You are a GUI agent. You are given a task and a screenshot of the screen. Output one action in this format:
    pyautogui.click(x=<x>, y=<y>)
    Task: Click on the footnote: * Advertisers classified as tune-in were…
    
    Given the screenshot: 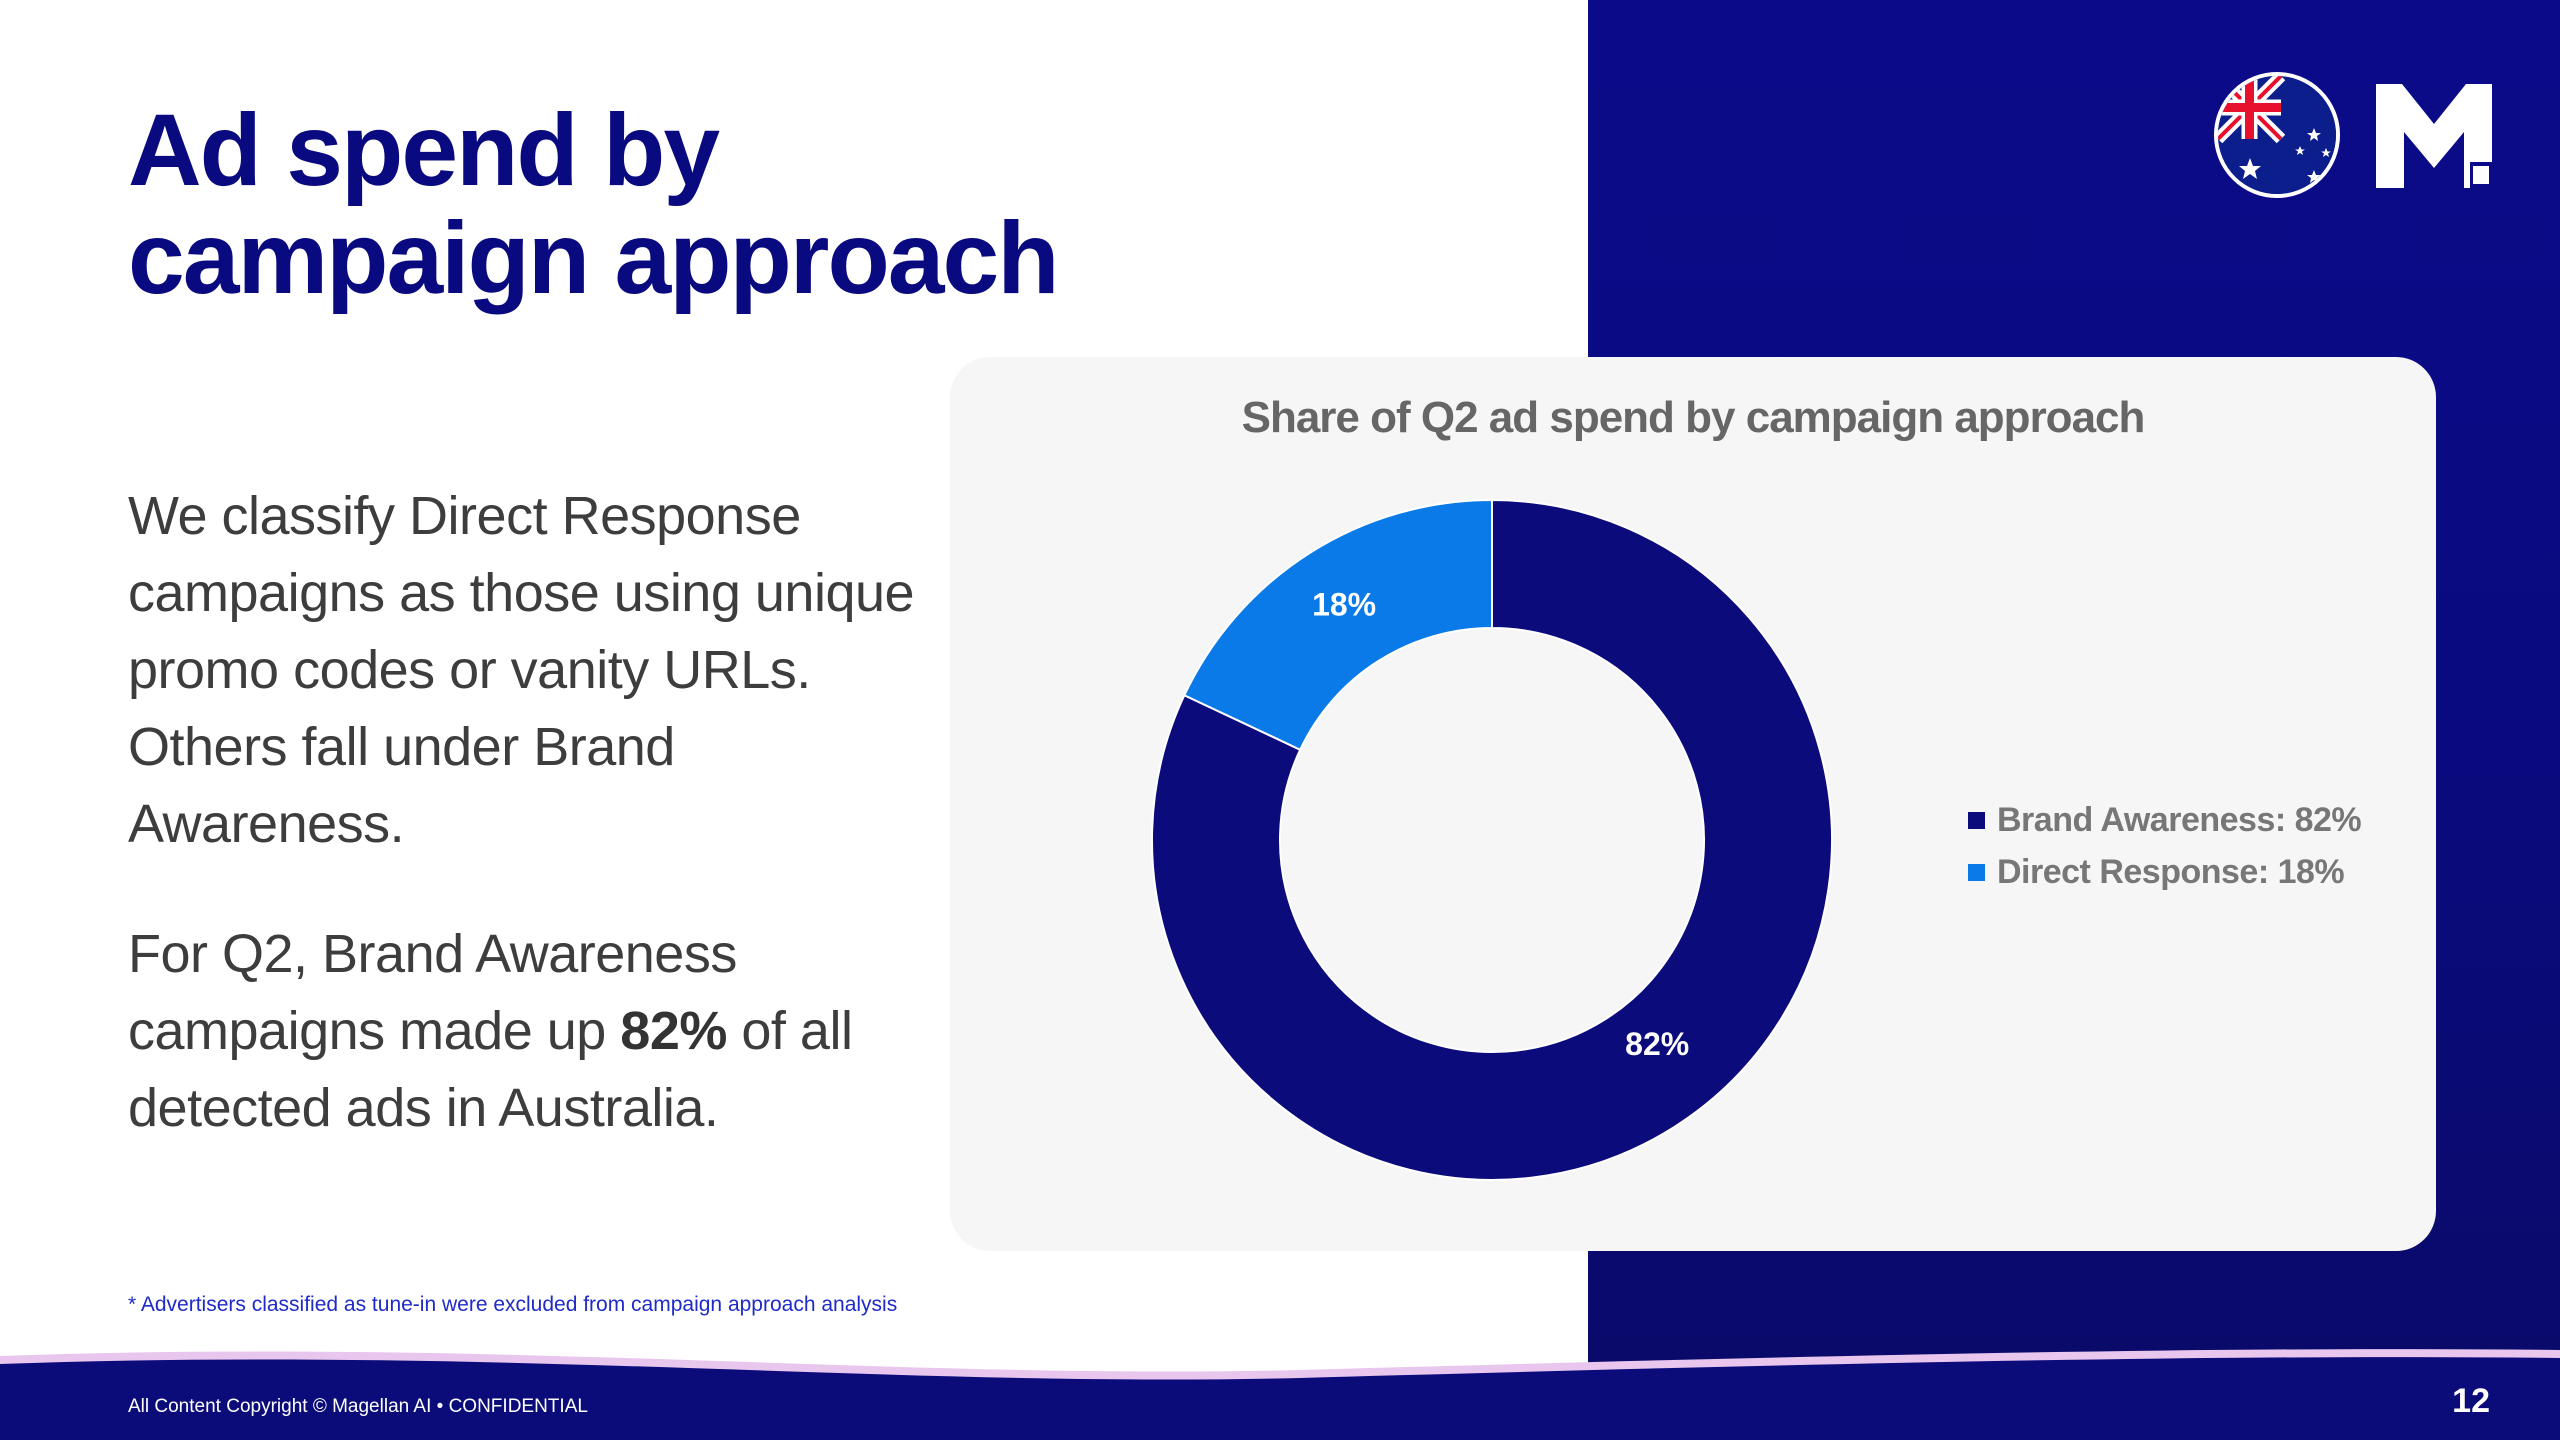 What is the action you would take?
    pyautogui.click(x=513, y=1304)
    